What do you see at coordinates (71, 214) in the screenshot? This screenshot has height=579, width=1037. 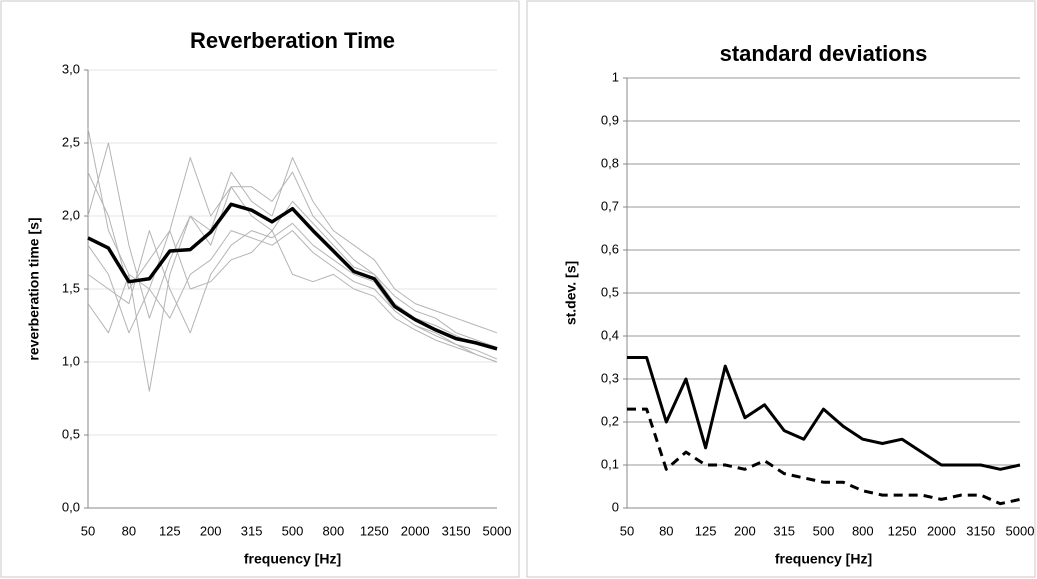 I see `y-tick-label: 2,0` at bounding box center [71, 214].